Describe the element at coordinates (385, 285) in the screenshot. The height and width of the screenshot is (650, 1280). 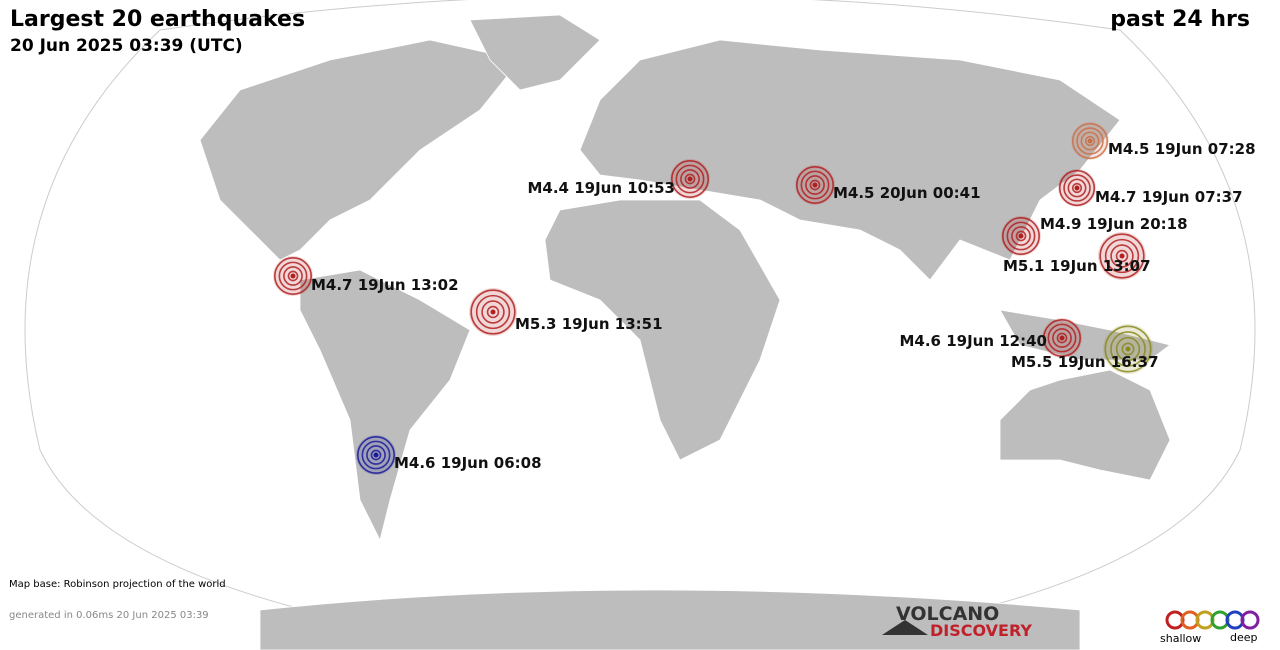
I see `quake-label: M4.7 19Jun 13:02` at that location.